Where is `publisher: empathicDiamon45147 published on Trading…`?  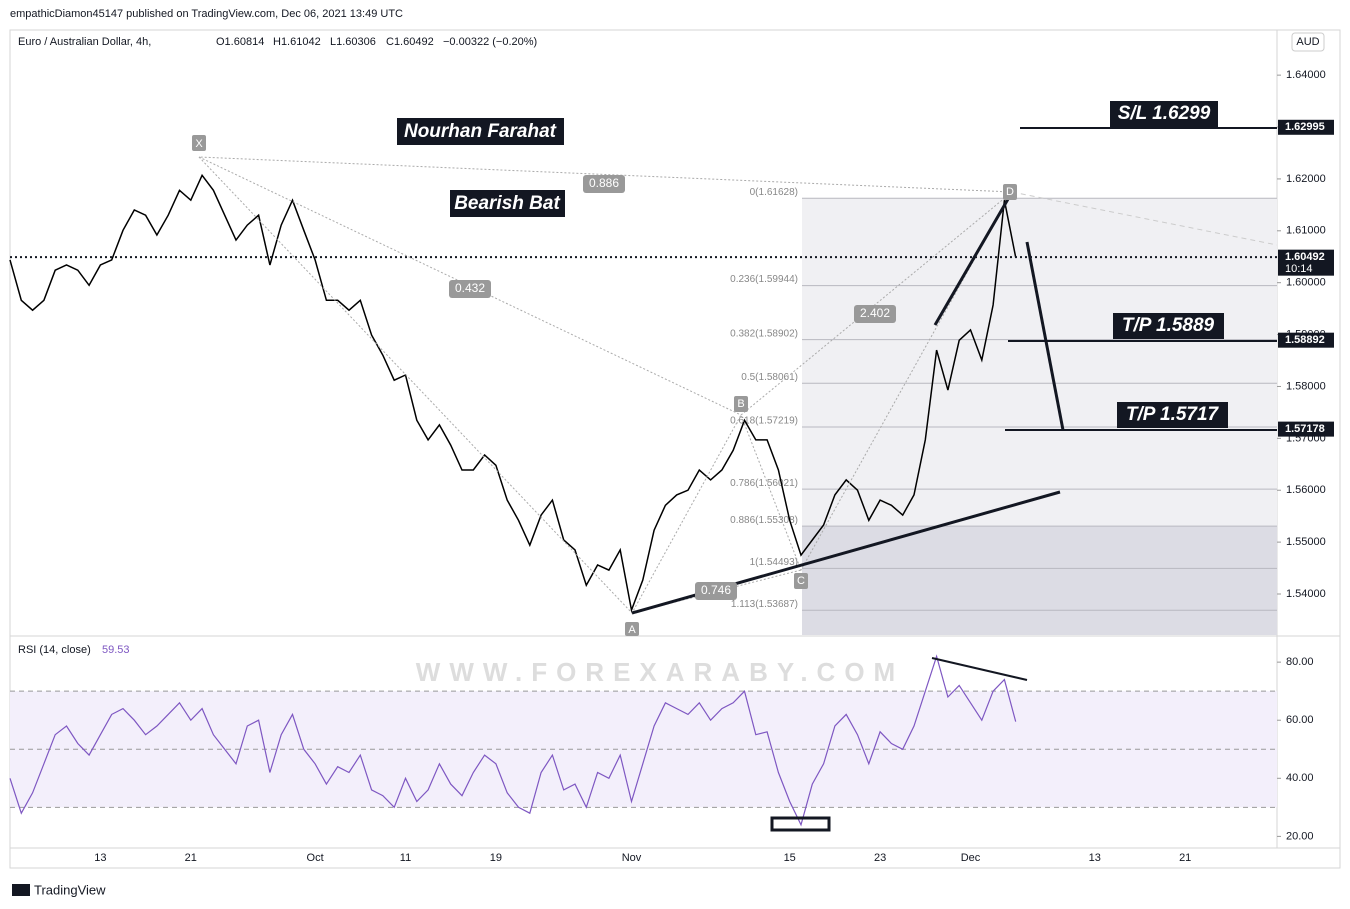 publisher: empathicDiamon45147 published on Trading… is located at coordinates (206, 14).